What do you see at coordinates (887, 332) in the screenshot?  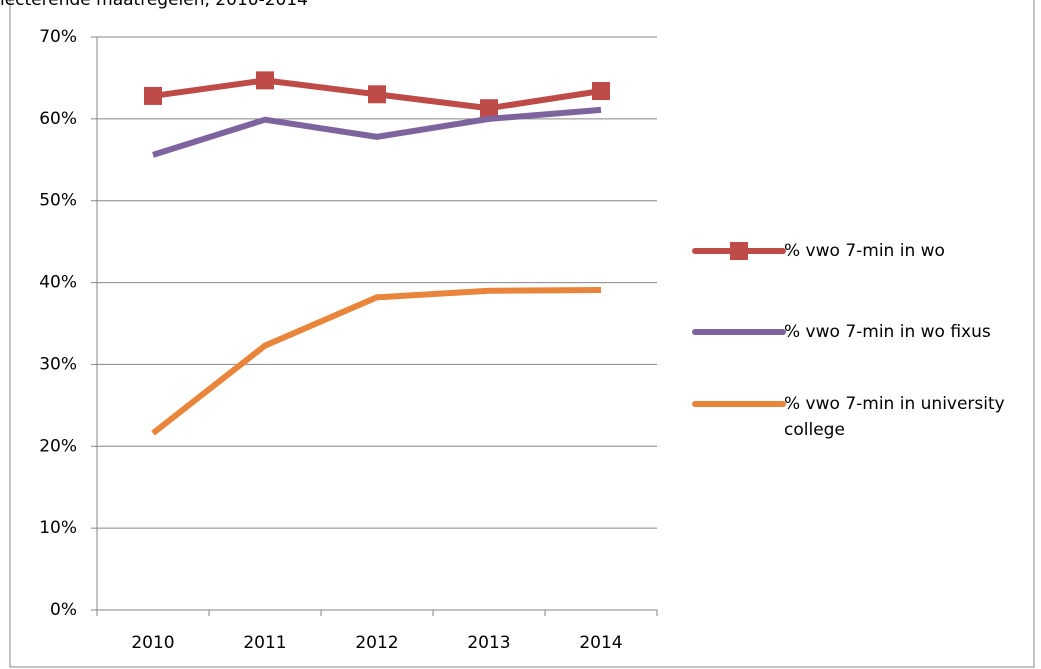 I see `legend-label: % vwo 7-min in wo fixus` at bounding box center [887, 332].